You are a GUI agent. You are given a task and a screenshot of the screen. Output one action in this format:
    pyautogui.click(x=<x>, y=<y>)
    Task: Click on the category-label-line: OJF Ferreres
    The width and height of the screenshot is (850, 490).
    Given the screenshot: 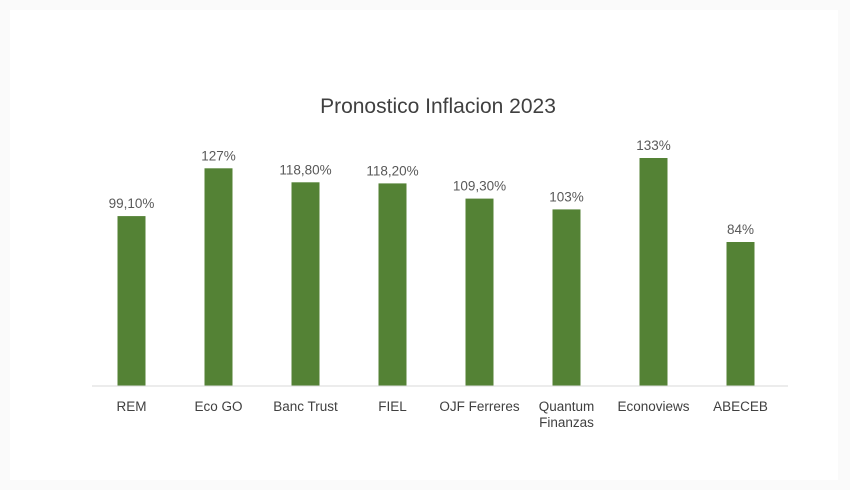 What is the action you would take?
    pyautogui.click(x=479, y=406)
    